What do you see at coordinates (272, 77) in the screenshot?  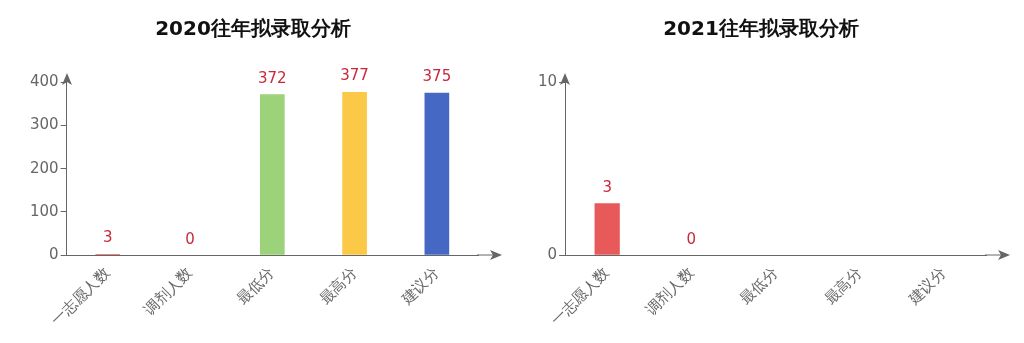 I see `data-label: 372` at bounding box center [272, 77].